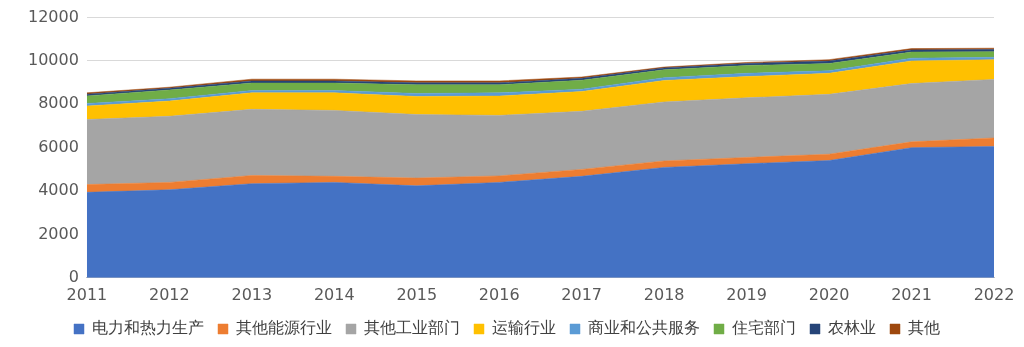  Describe the element at coordinates (499, 294) in the screenshot. I see `x-tick-label: 2016` at that location.